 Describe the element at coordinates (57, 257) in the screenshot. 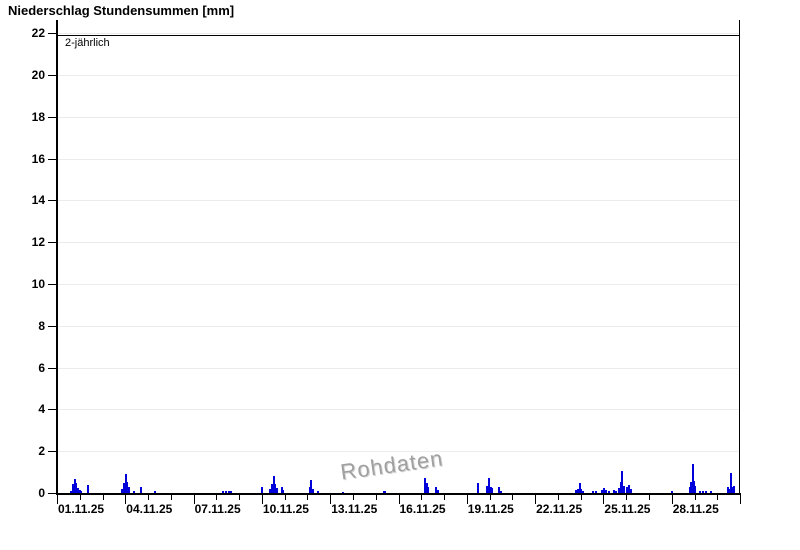

I see `y-axis-line` at that location.